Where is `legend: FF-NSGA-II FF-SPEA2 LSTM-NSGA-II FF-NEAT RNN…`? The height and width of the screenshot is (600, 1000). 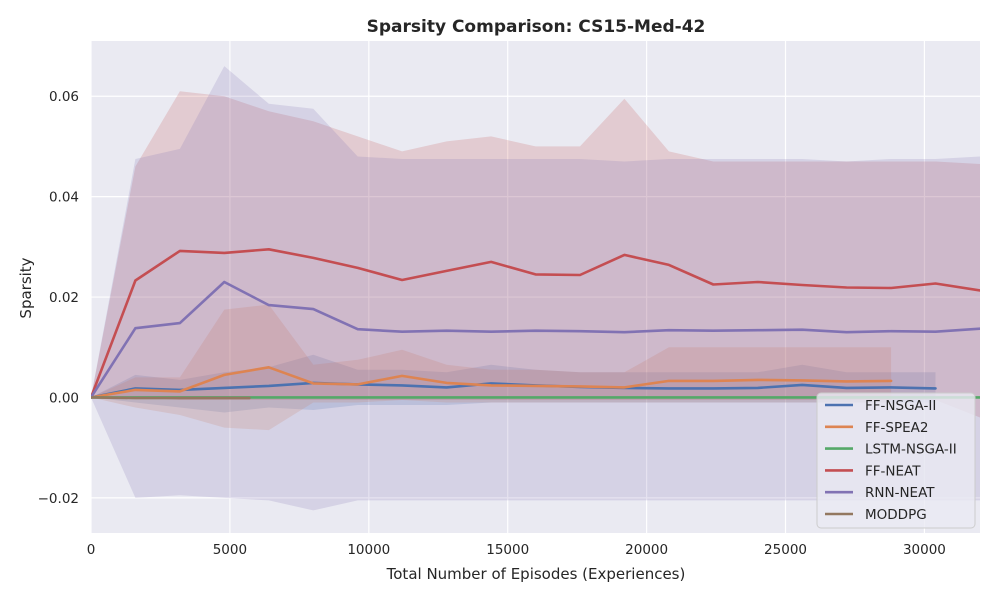 legend: FF-NSGA-II FF-SPEA2 LSTM-NSGA-II FF-NEAT RNN… is located at coordinates (896, 460).